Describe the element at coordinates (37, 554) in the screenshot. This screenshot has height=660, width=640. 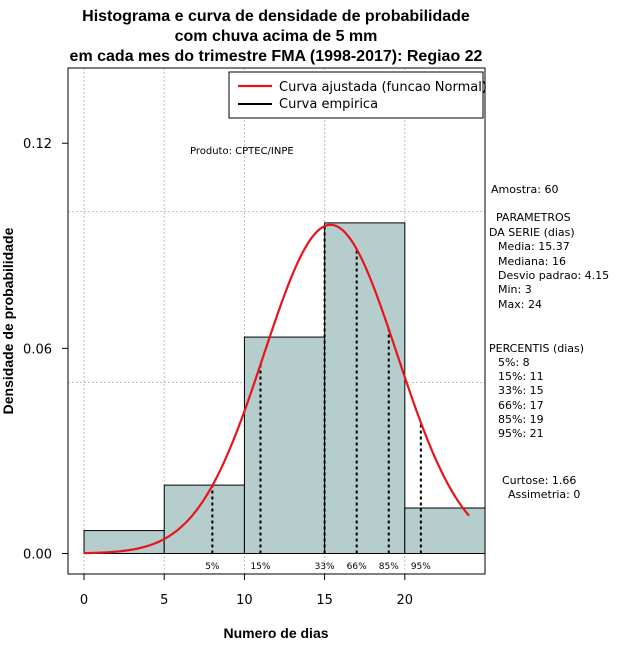
I see `y-tick-label: 0.00` at that location.